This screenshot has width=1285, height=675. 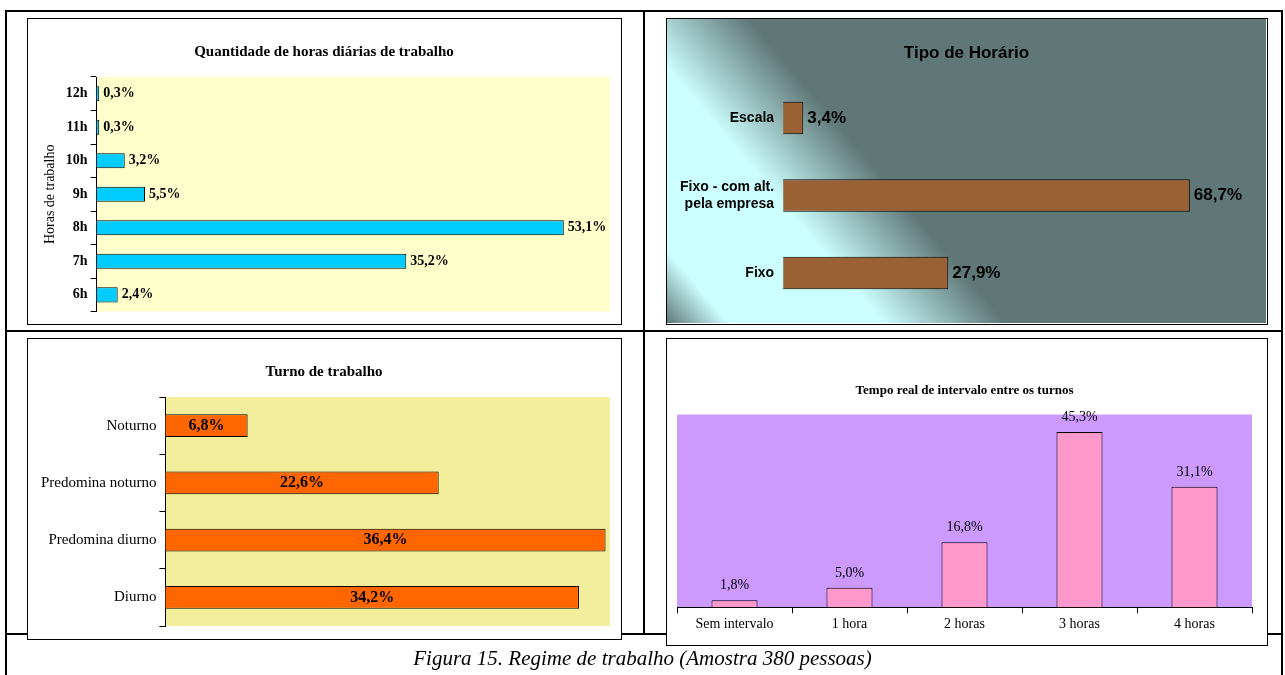 I want to click on text: Figura 15. Regime de trabalho (Amostra 380 pessoas), so click(x=642, y=658).